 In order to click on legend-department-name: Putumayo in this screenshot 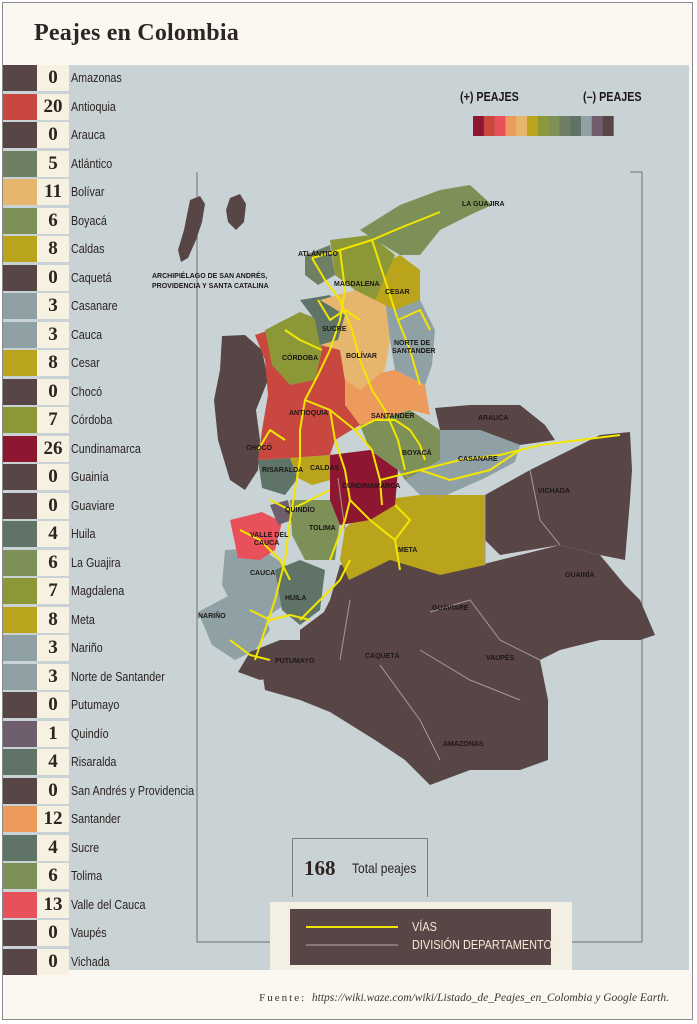, I will do `click(95, 705)`.